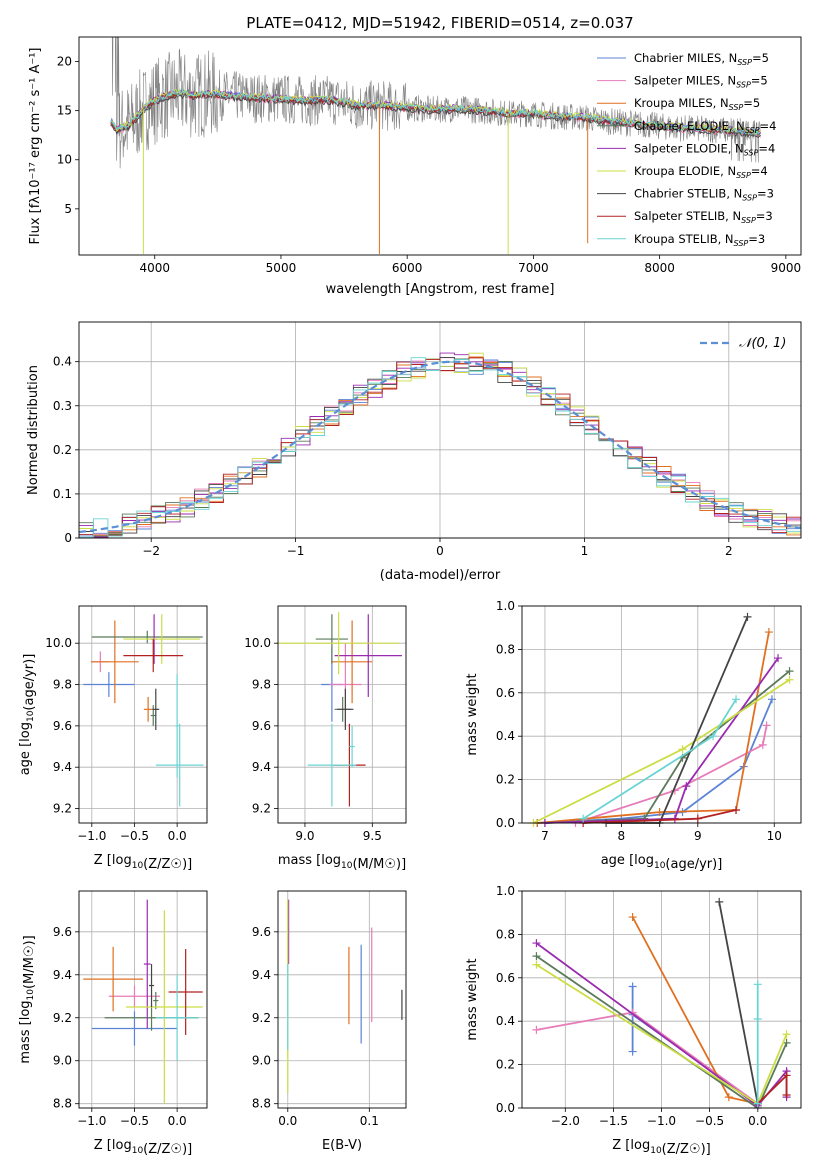 This screenshot has height=1170, width=819. Describe the element at coordinates (62, 1061) in the screenshot. I see `y-tick-label: 9.0` at that location.